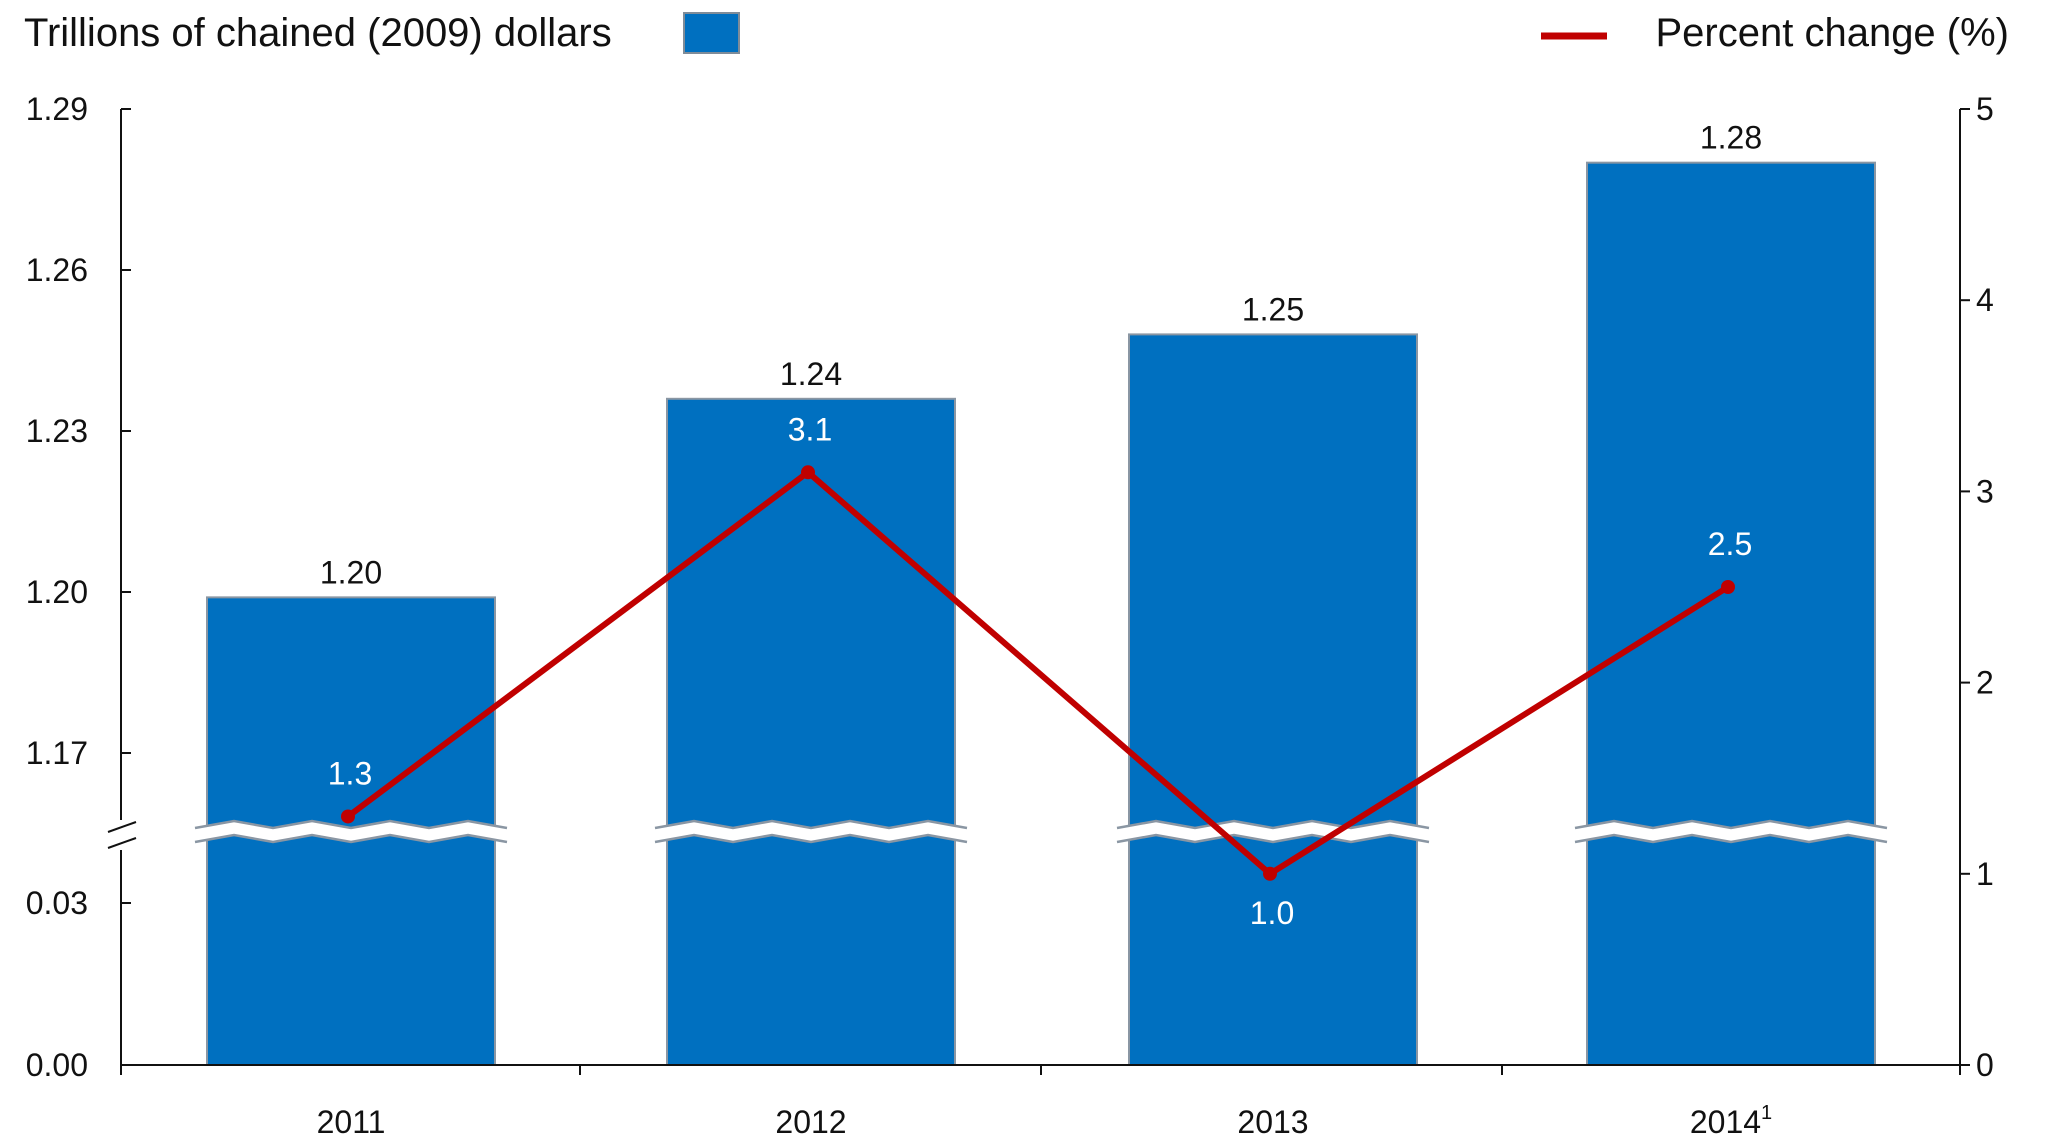  Describe the element at coordinates (811, 731) in the screenshot. I see `bar-2012` at that location.